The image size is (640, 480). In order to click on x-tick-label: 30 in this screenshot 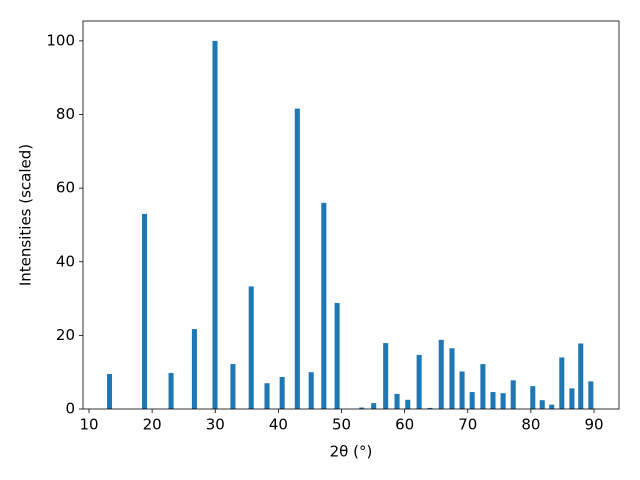, I will do `click(215, 425)`.